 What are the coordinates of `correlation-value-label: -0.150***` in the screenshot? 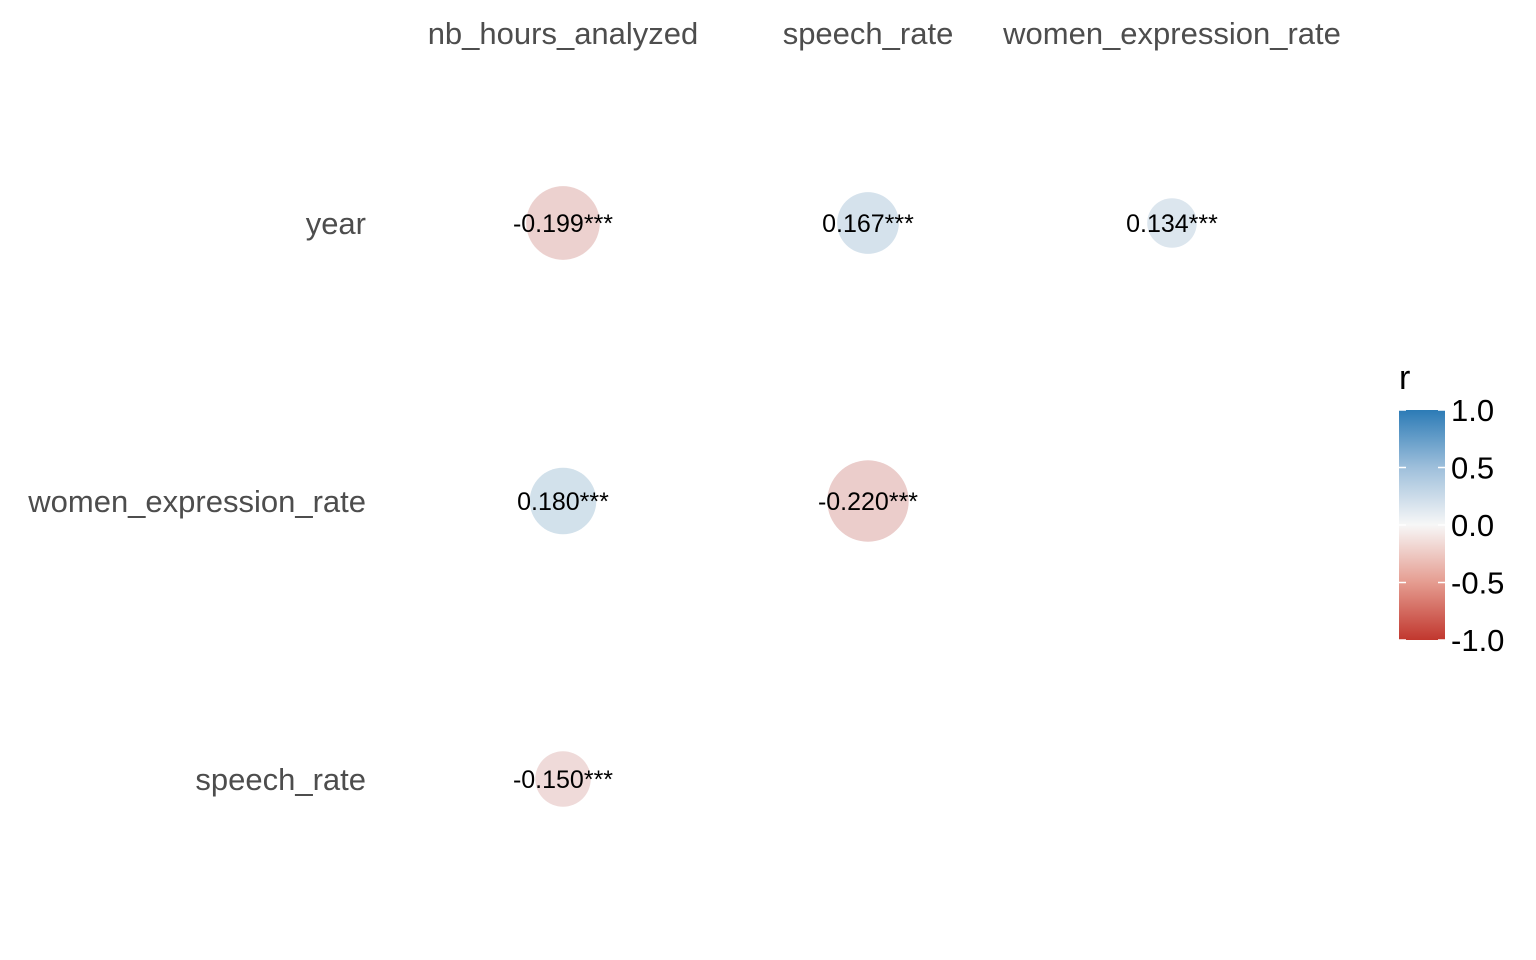 It's located at (563, 780).